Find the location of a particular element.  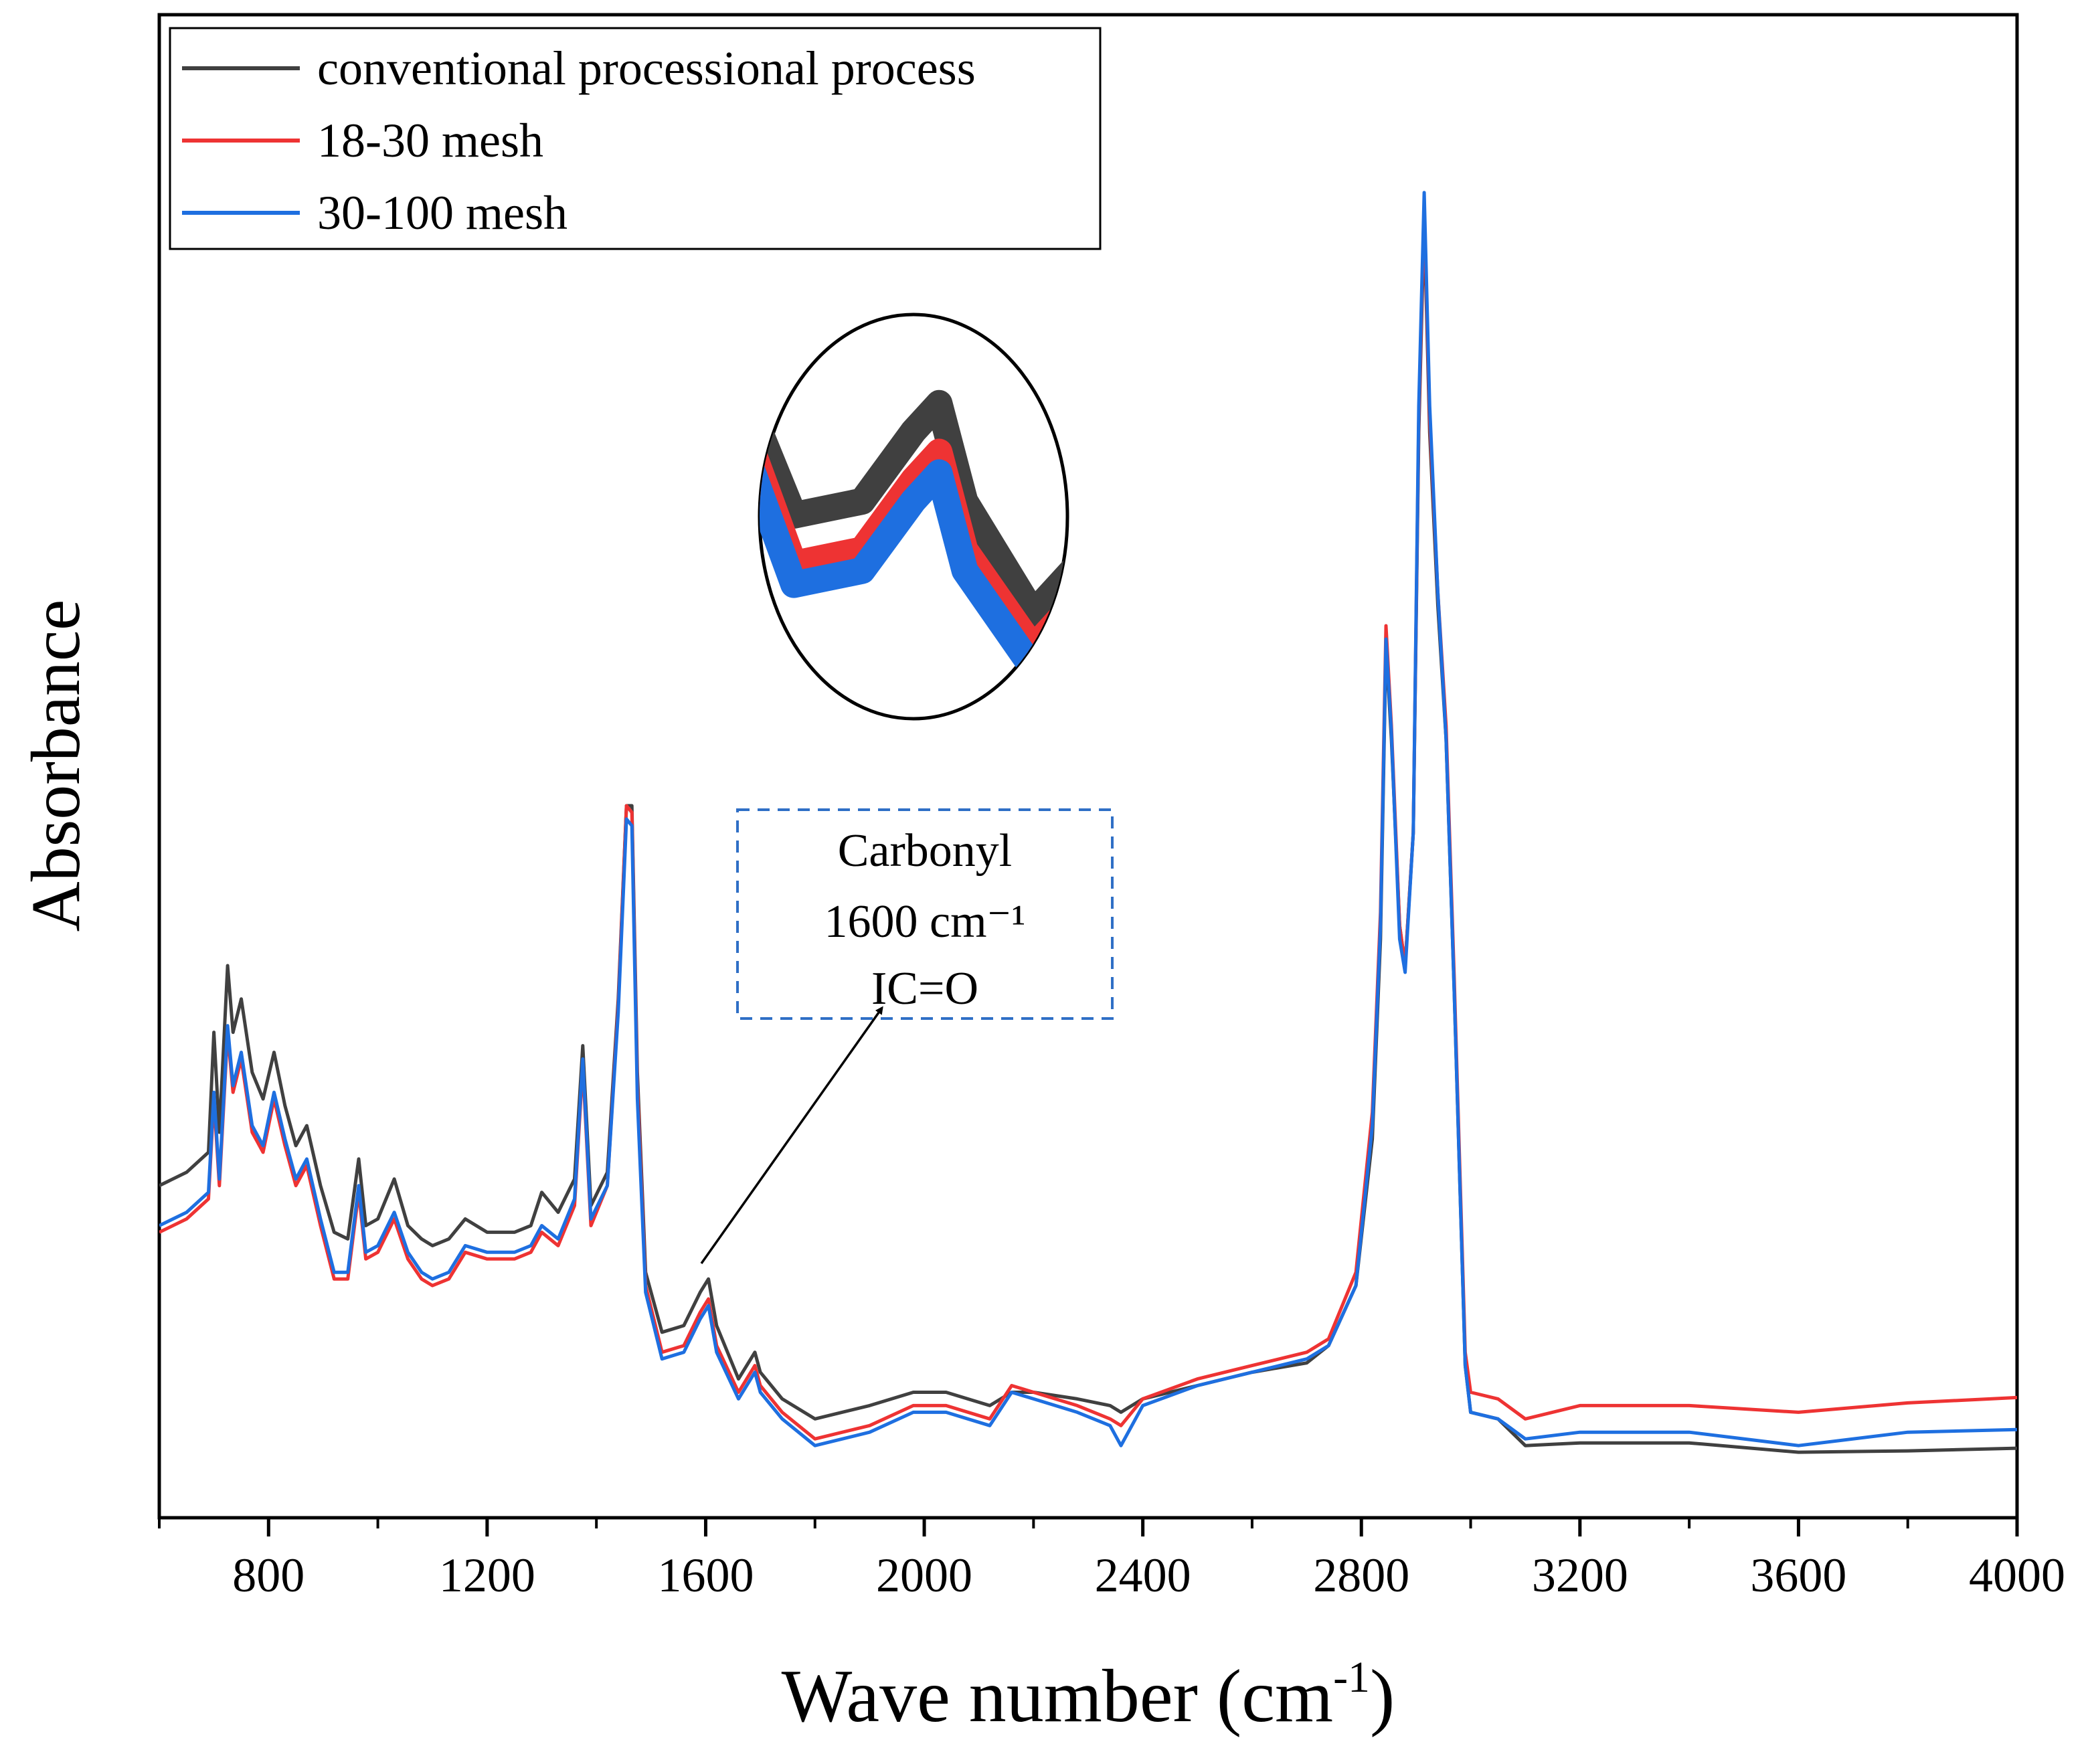

legend-label: 30-100 mesh is located at coordinates (442, 213).